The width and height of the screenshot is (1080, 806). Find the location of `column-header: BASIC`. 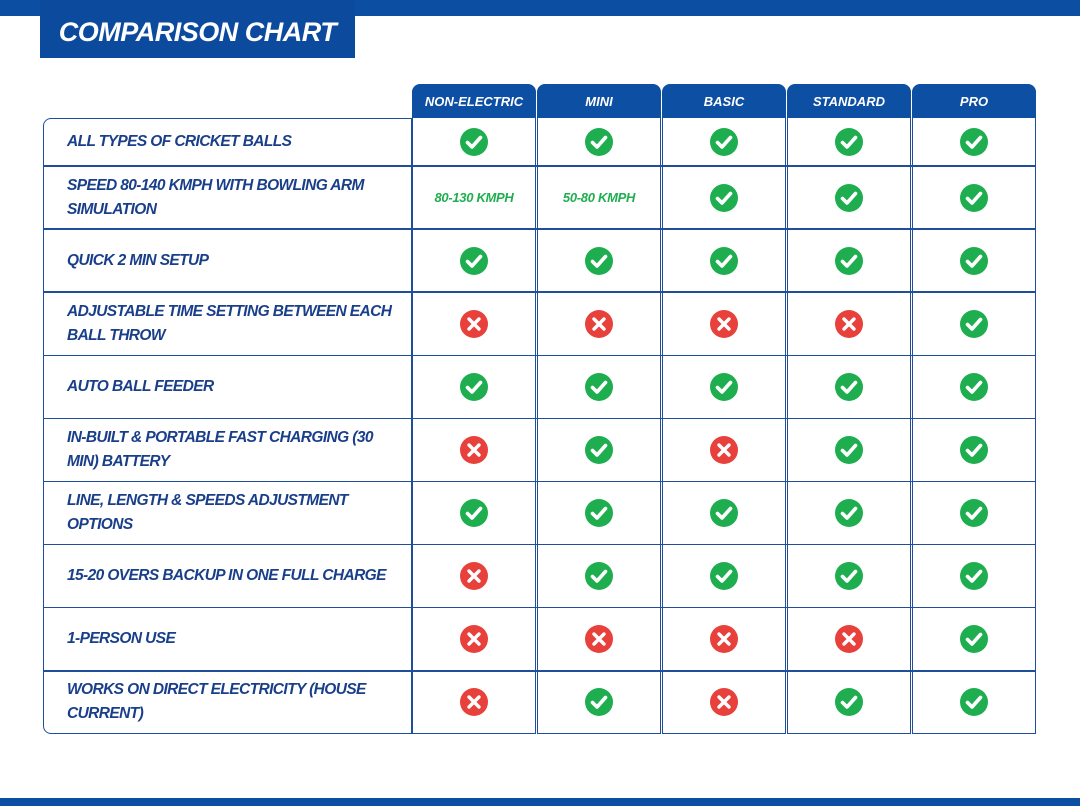

column-header: BASIC is located at coordinates (724, 101).